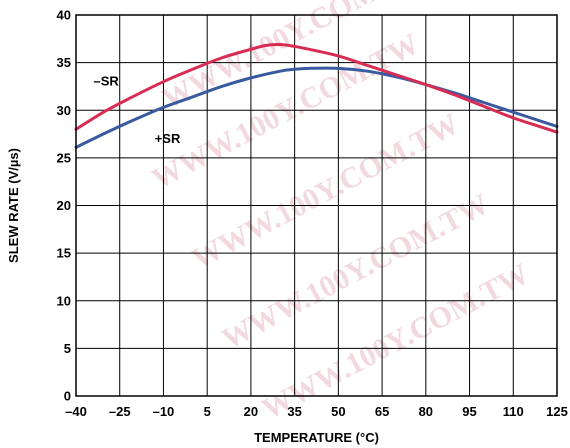 This screenshot has width=570, height=448. What do you see at coordinates (106, 81) in the screenshot?
I see `series-label-minus-sr: –SR` at bounding box center [106, 81].